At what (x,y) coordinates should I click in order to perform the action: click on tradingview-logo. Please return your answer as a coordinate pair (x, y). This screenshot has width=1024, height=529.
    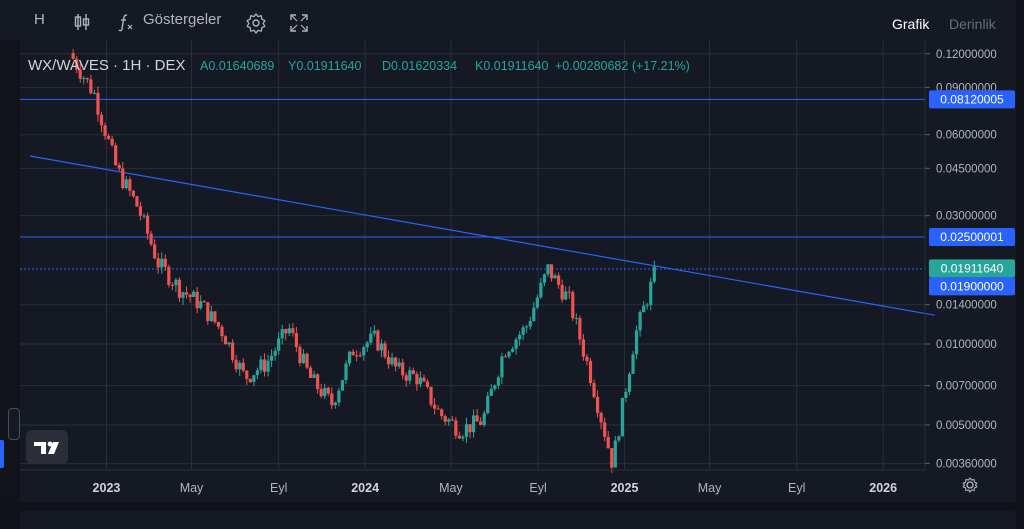
    Looking at the image, I should click on (47, 447).